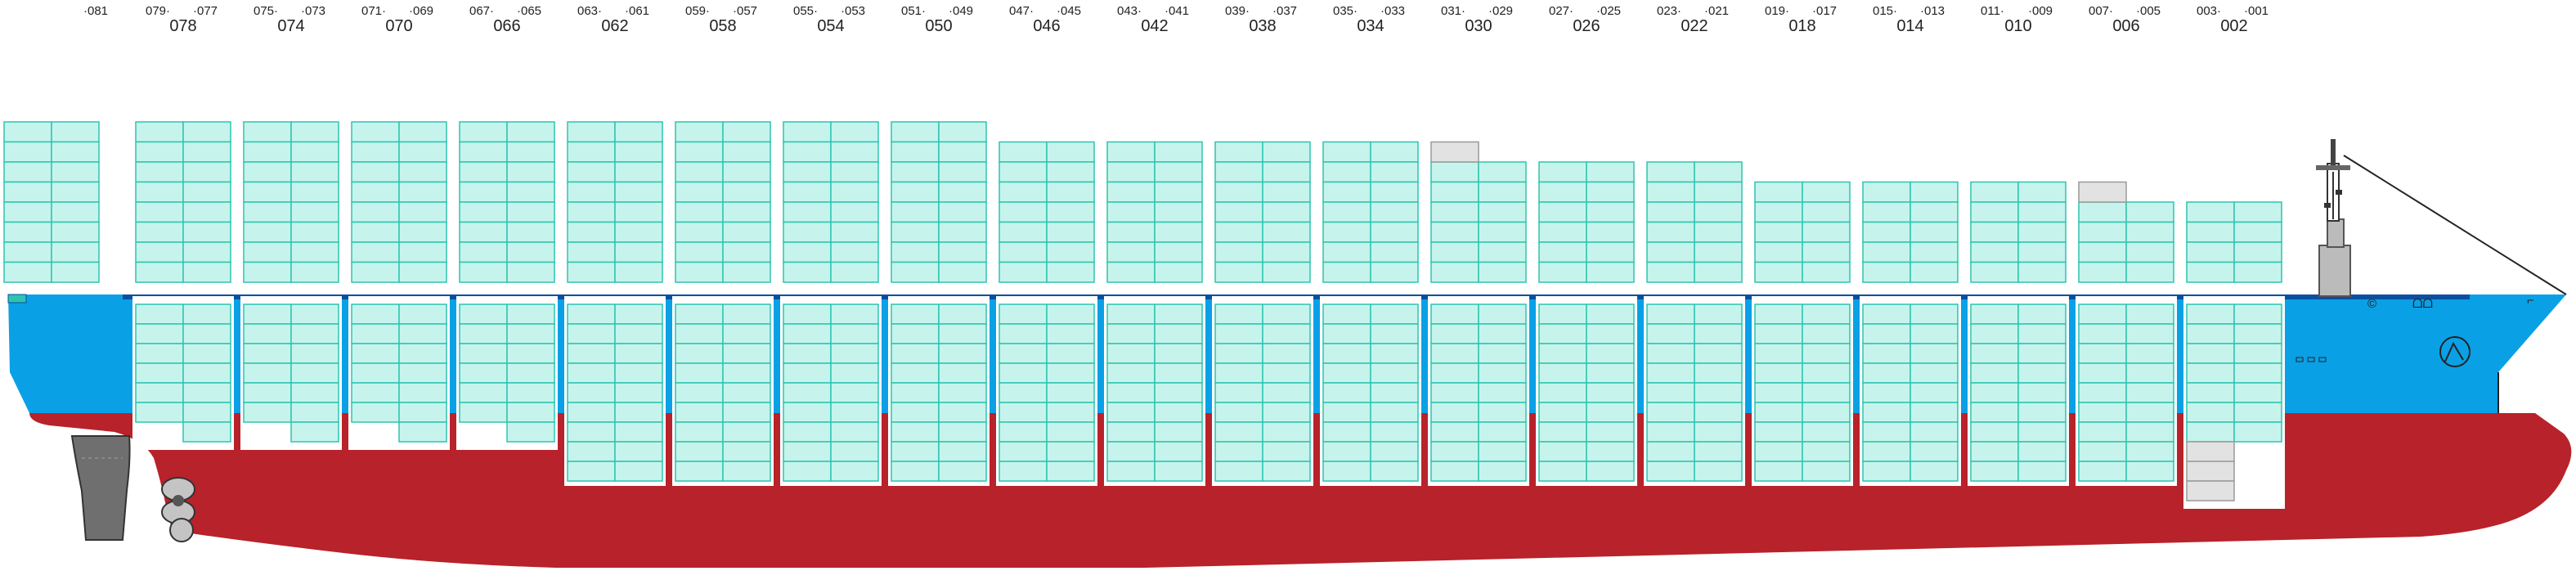 The image size is (2576, 580). I want to click on bay-label-40ft: 078, so click(182, 26).